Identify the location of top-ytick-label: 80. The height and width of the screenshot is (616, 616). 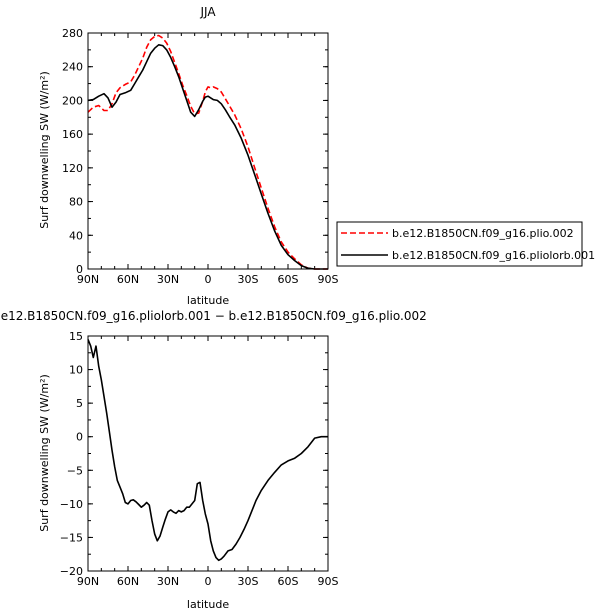
(76, 202).